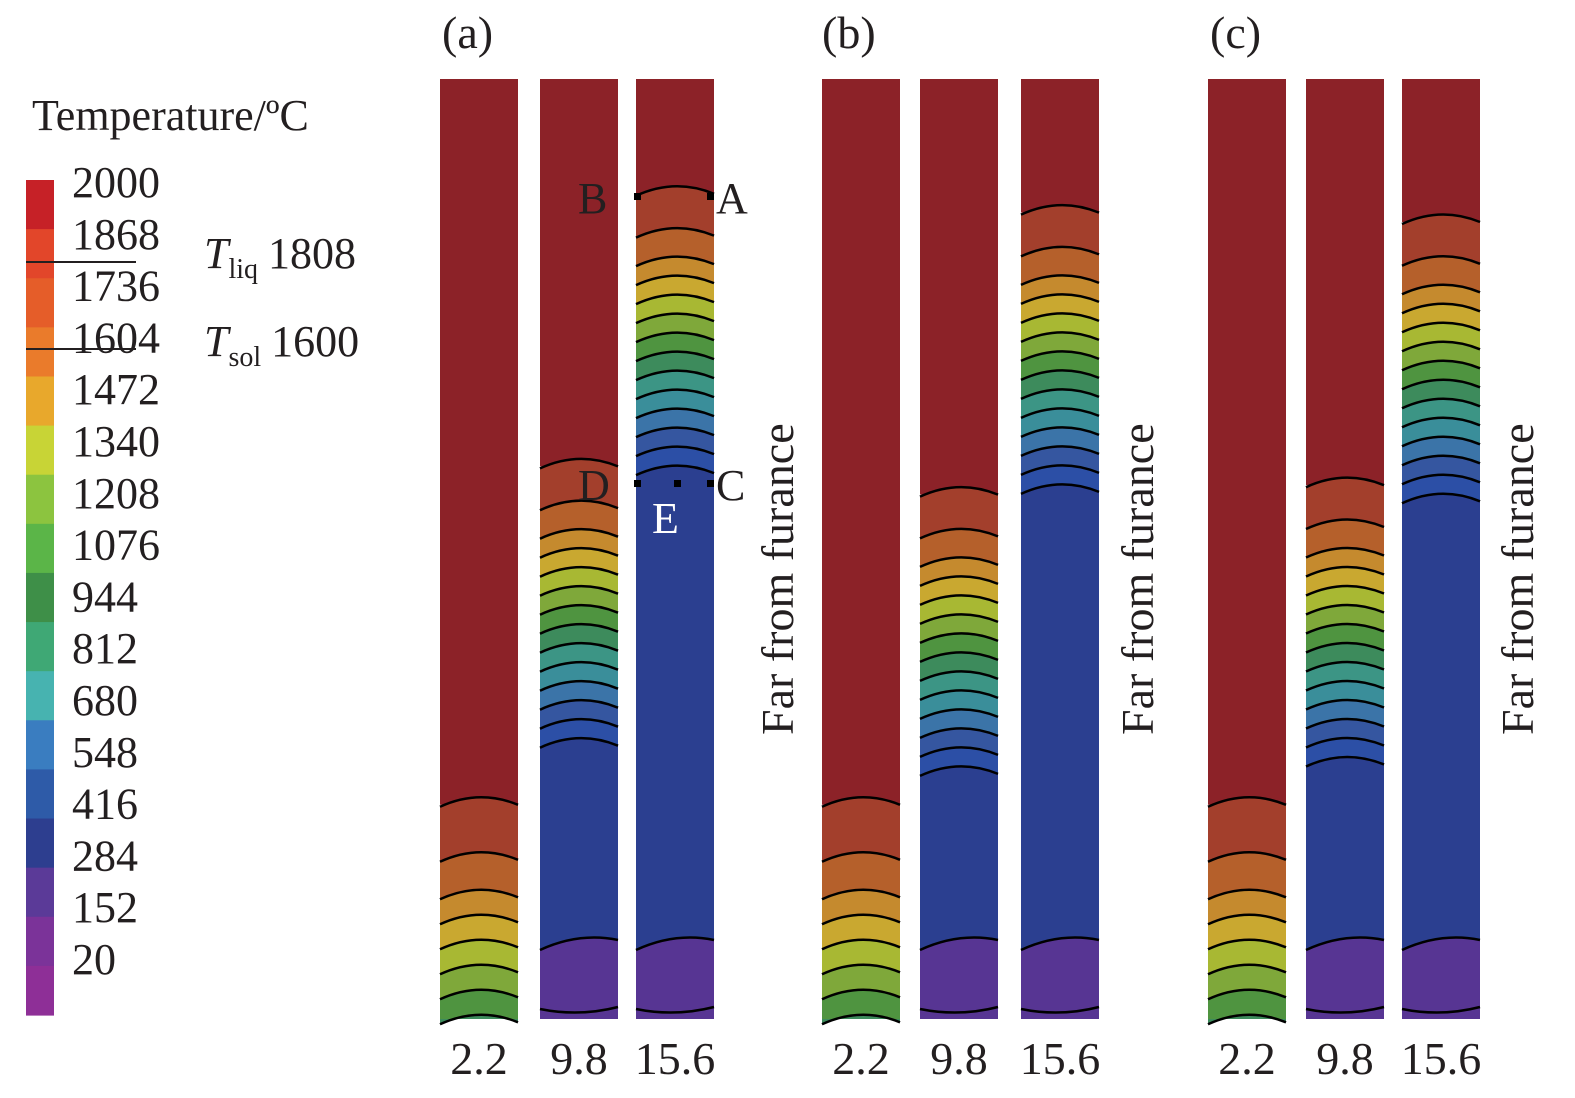  I want to click on colorbar-tick-label: 1076, so click(116, 545).